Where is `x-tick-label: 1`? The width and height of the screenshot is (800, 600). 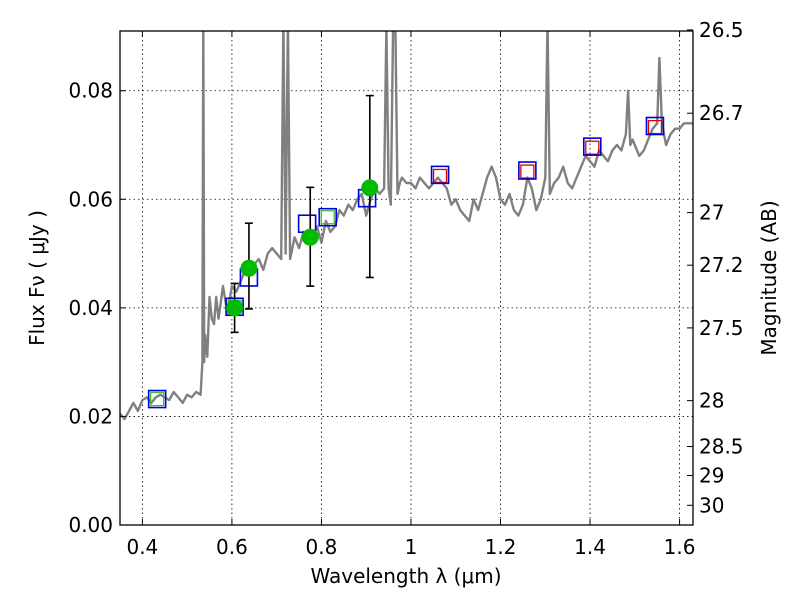 x-tick-label: 1 is located at coordinates (411, 547).